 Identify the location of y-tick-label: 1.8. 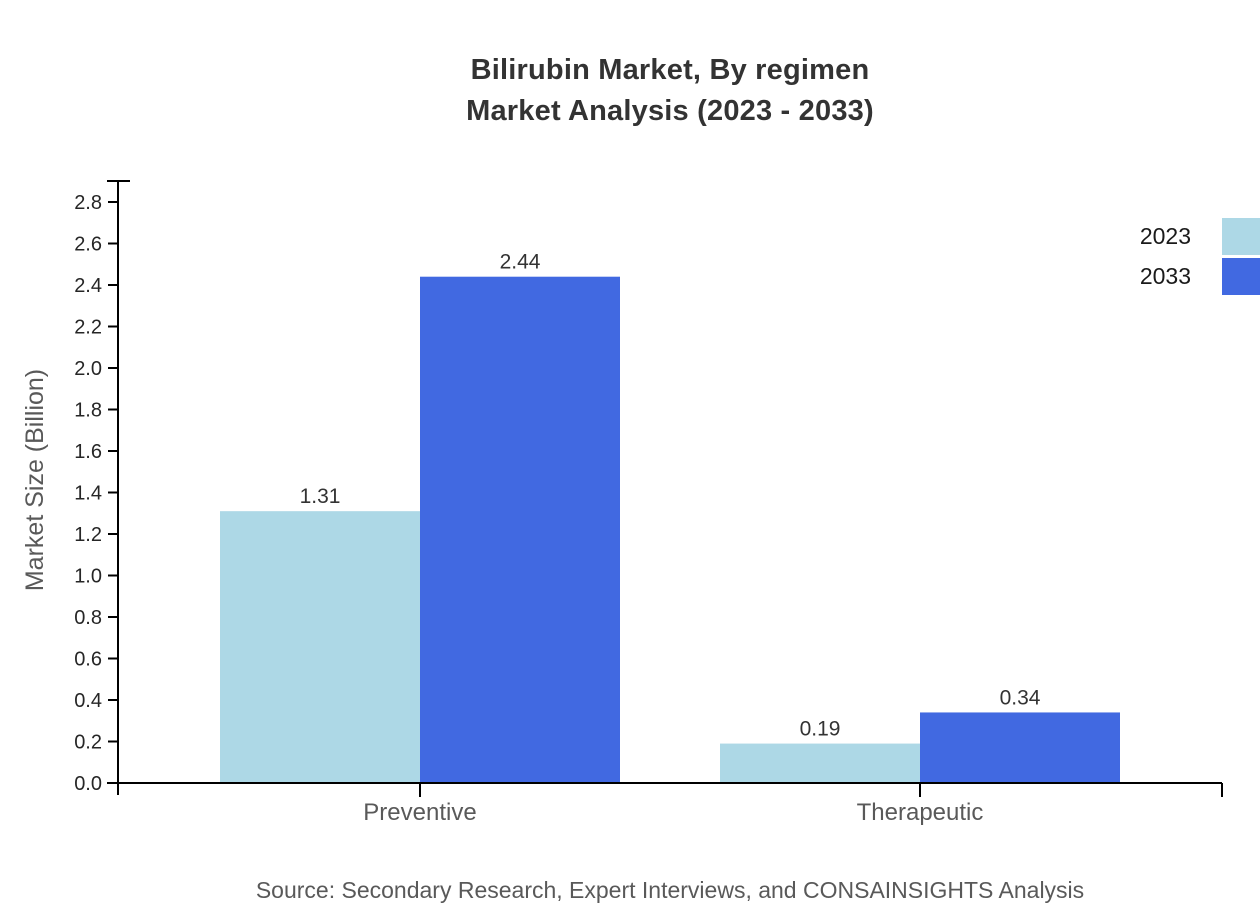
(88, 411).